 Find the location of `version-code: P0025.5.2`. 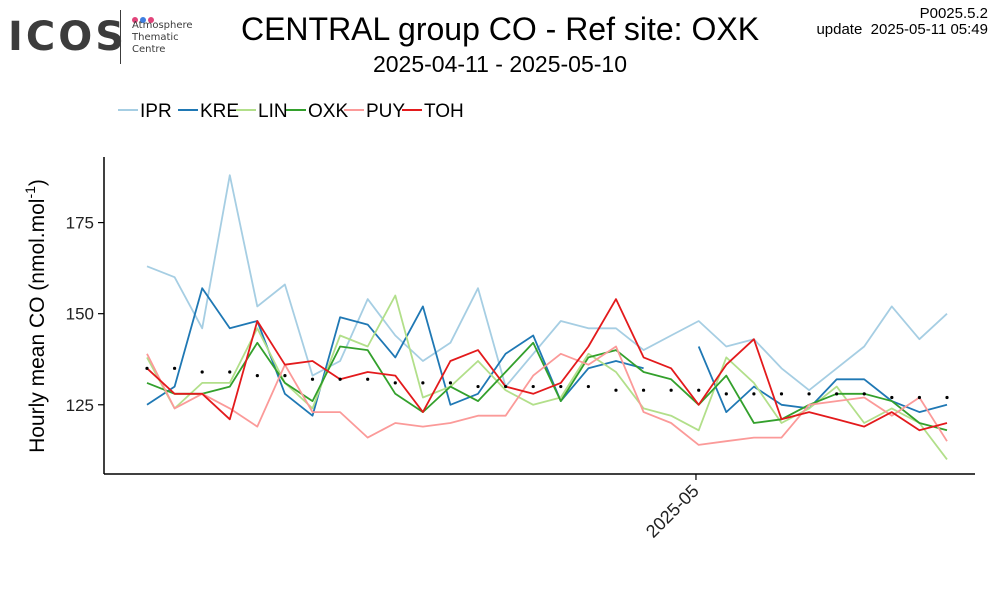

version-code: P0025.5.2 is located at coordinates (953, 13).